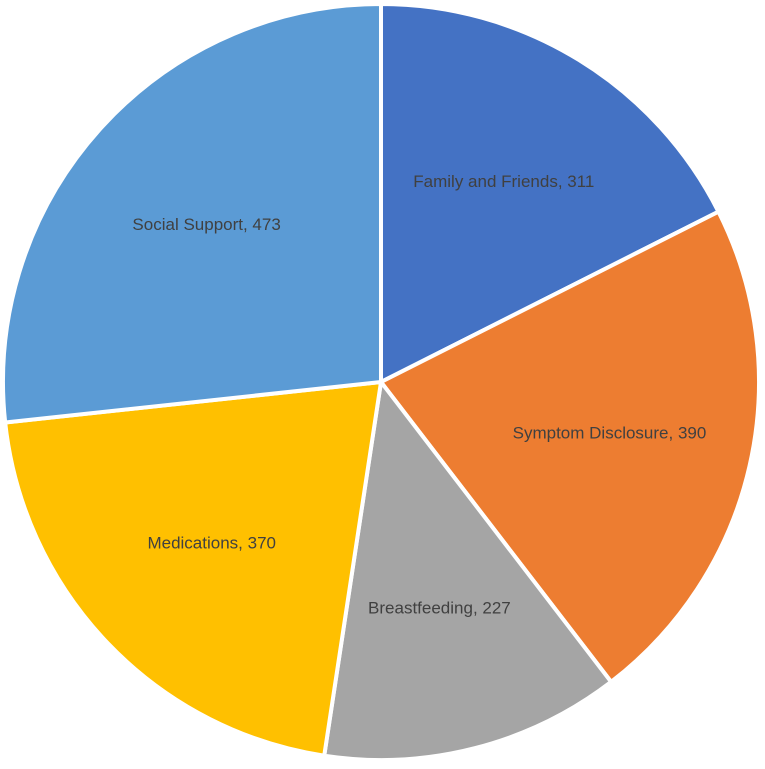  I want to click on data-label-social-support: Social Support, 473, so click(206, 224).